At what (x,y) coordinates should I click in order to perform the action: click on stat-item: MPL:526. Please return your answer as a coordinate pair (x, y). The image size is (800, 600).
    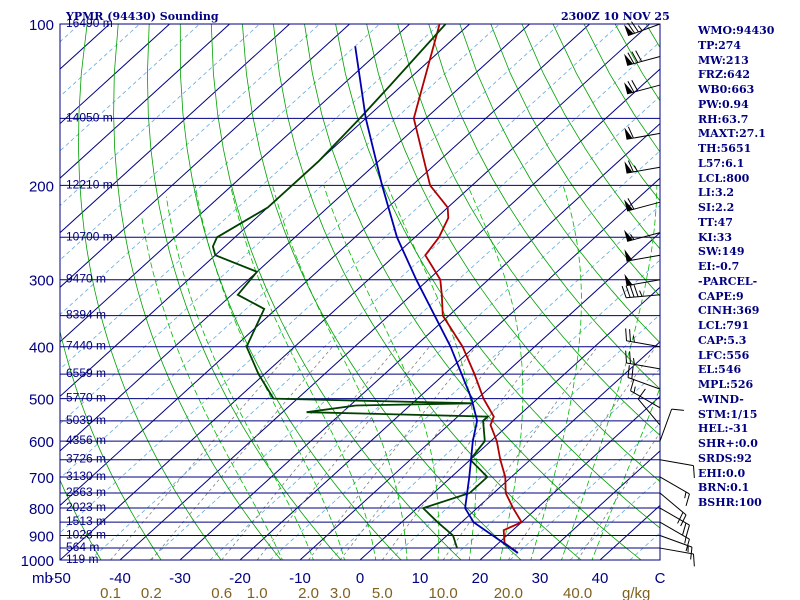
    Looking at the image, I should click on (726, 384).